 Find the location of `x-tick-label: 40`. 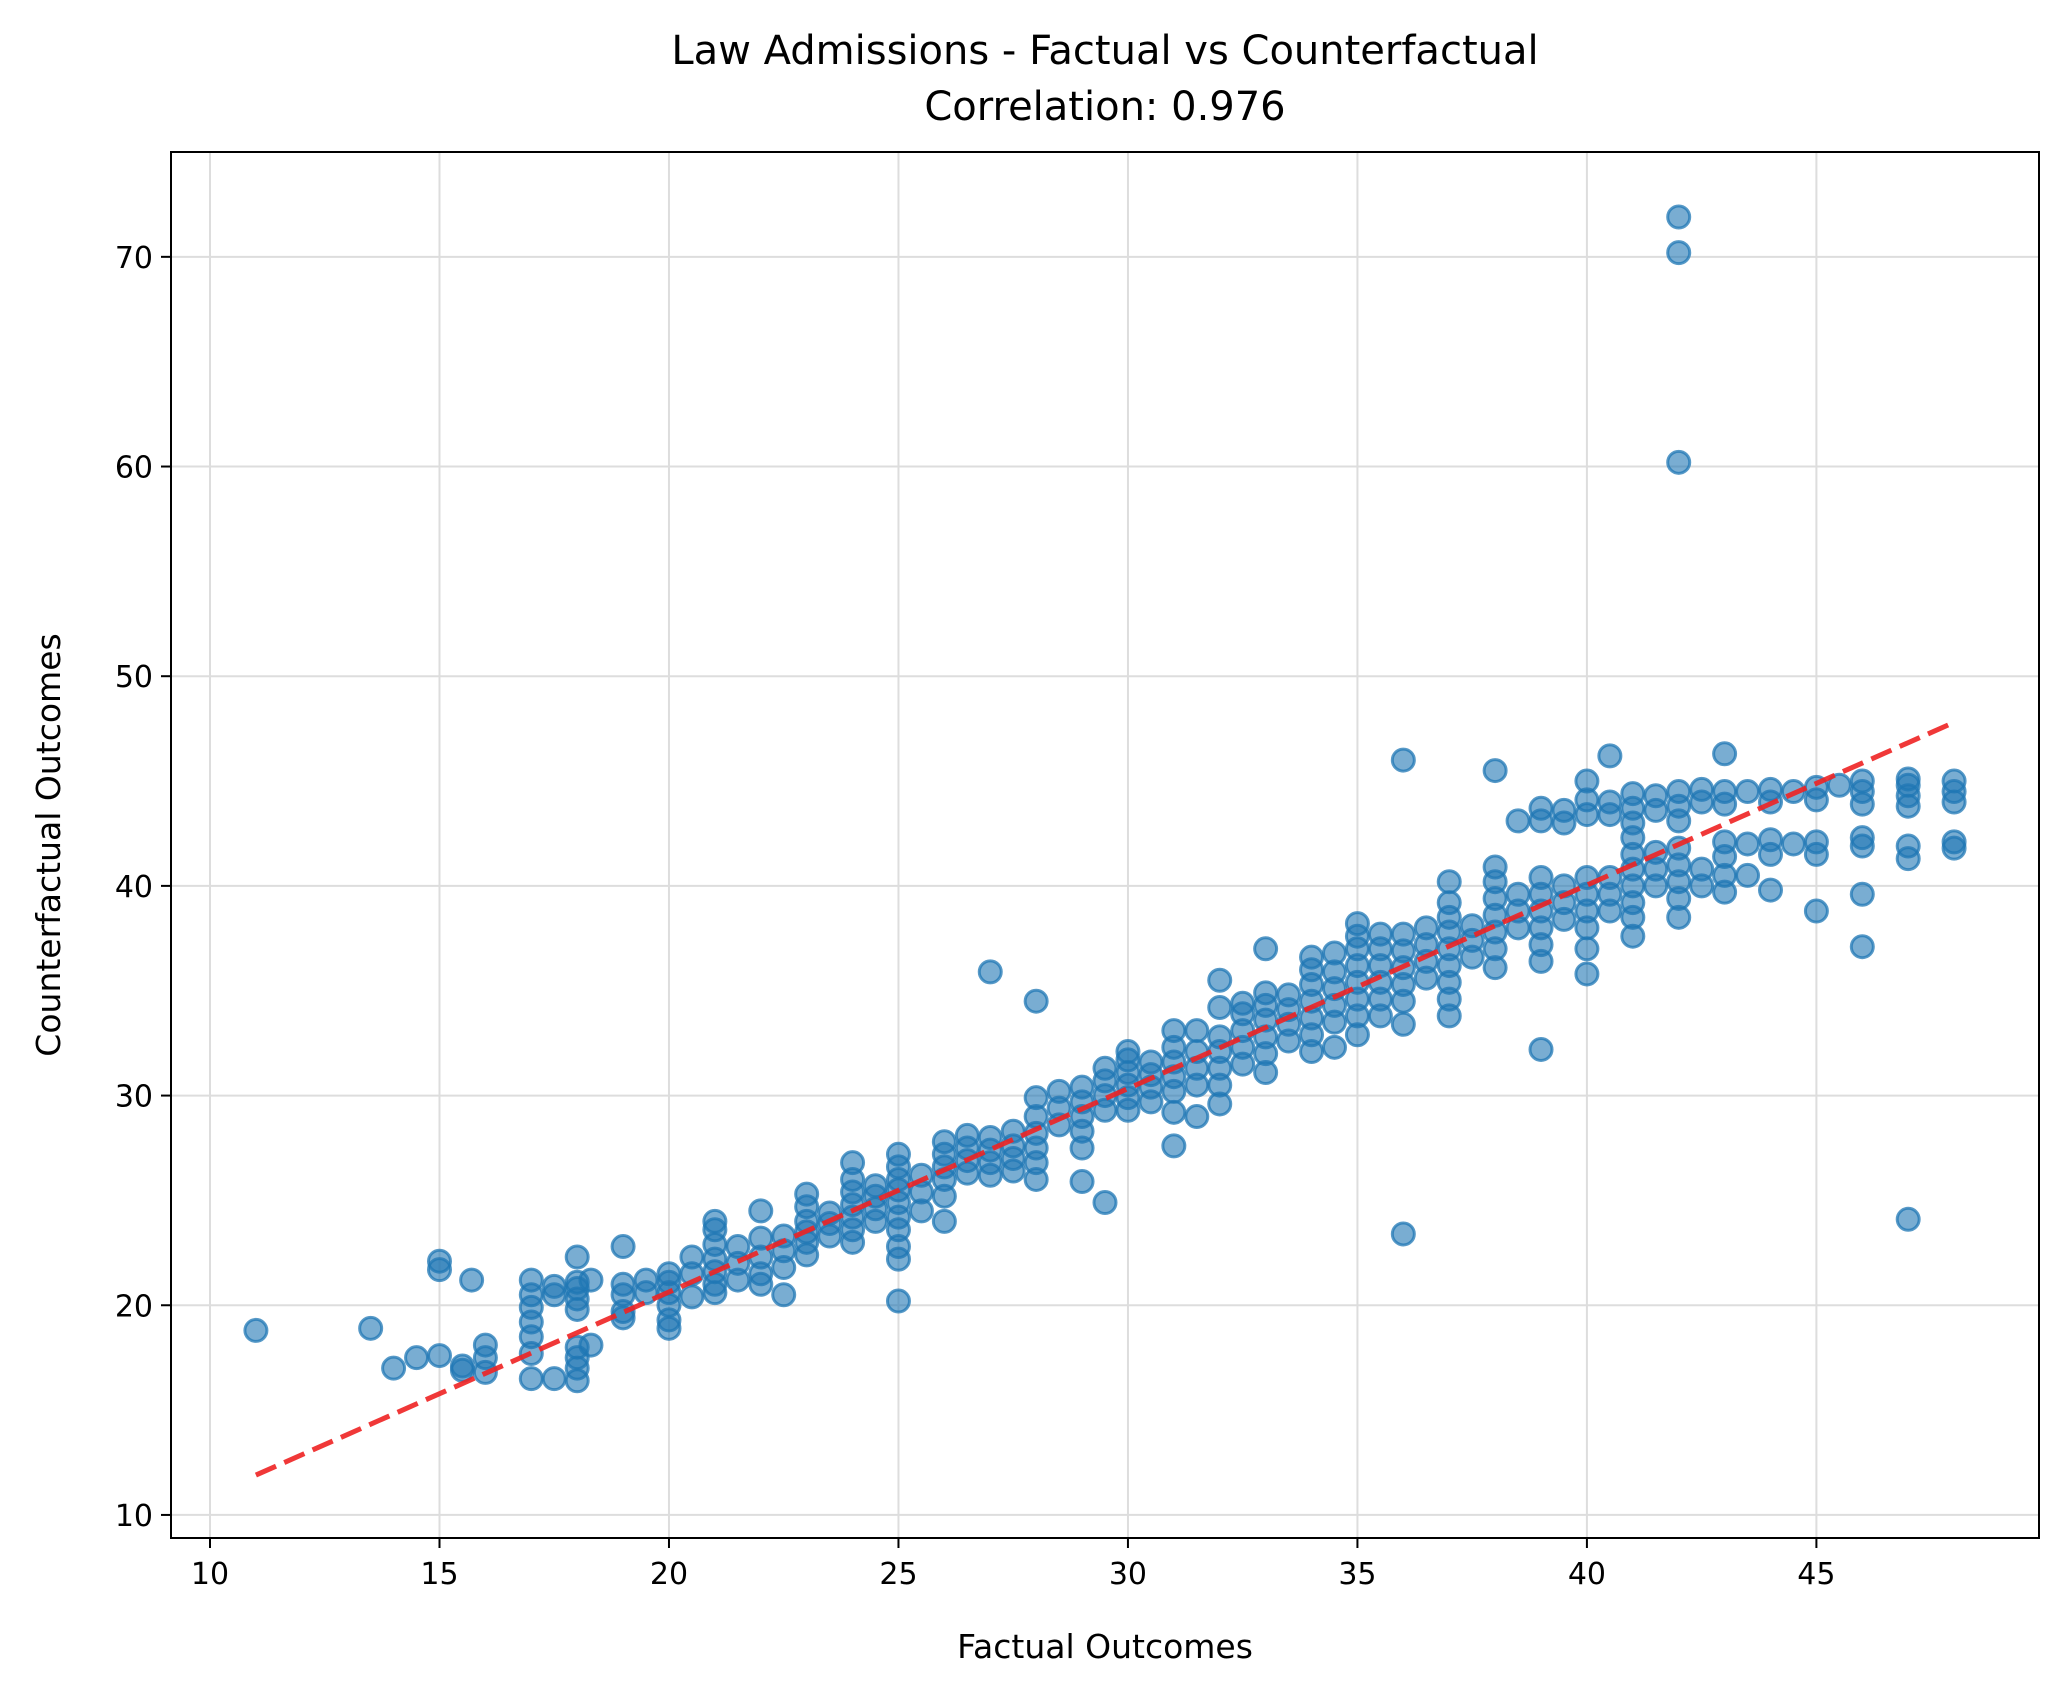

x-tick-label: 40 is located at coordinates (1587, 1574).